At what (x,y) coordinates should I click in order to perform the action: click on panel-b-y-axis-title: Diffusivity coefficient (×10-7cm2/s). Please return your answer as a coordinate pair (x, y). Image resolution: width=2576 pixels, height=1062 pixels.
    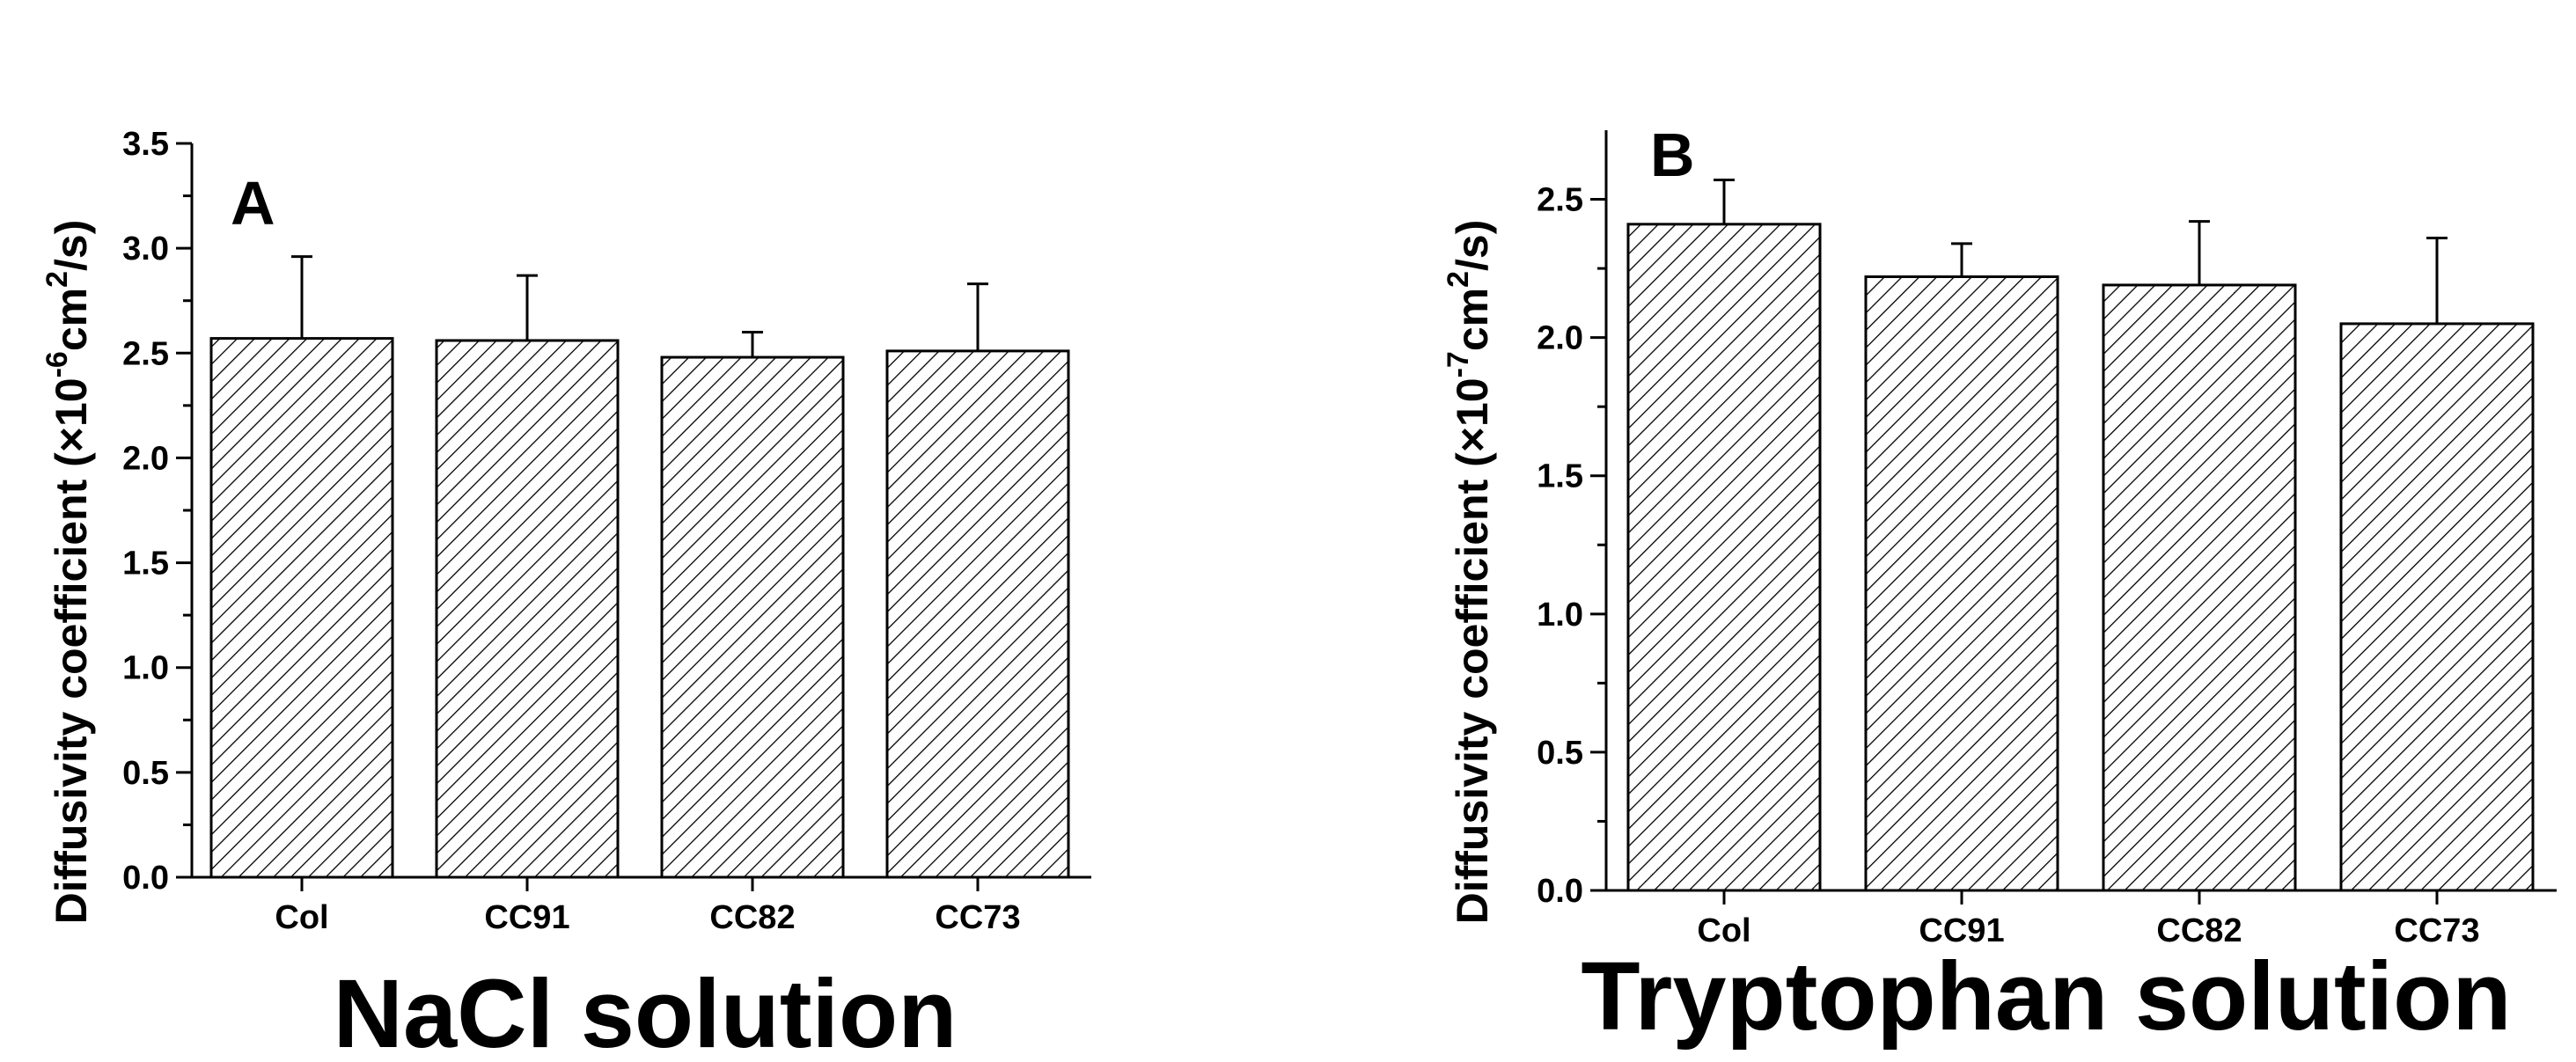
    Looking at the image, I should click on (1469, 572).